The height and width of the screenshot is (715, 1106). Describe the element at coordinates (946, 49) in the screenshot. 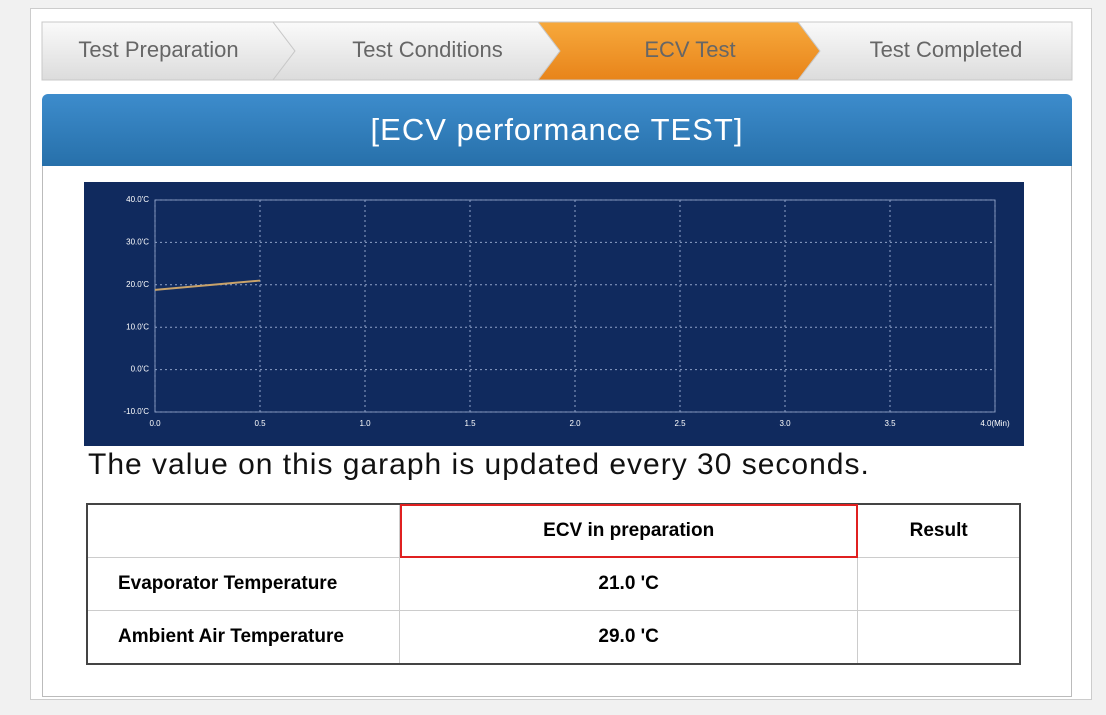

I see `step-label: Test Completed` at that location.